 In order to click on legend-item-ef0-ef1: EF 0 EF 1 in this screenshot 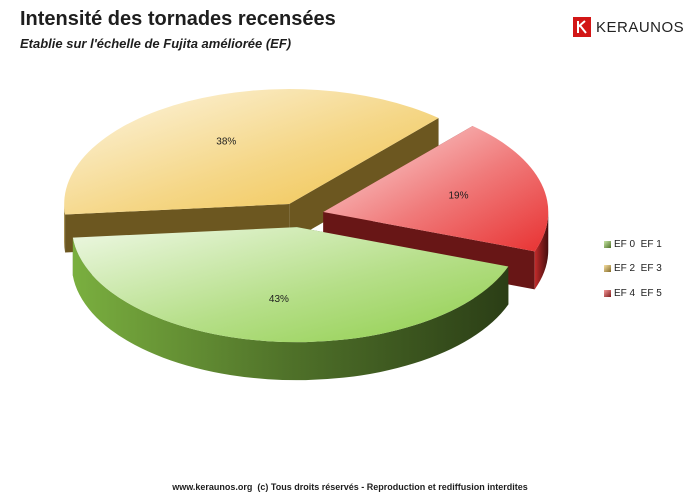, I will do `click(633, 244)`.